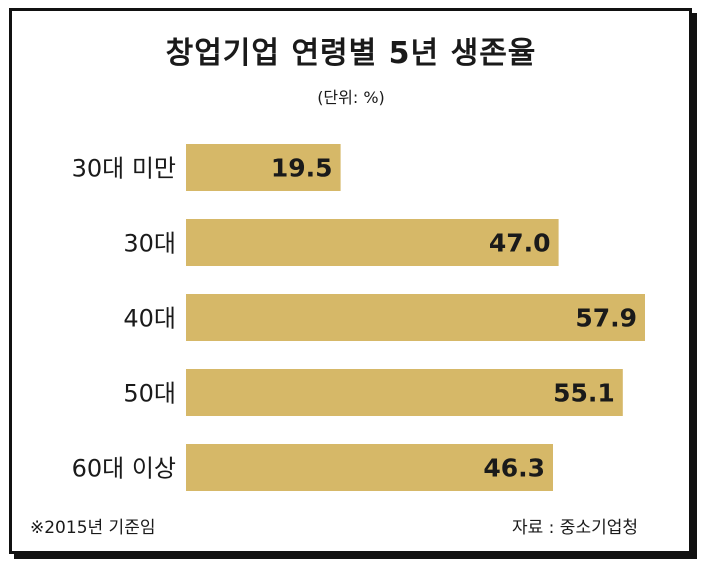 This screenshot has height=567, width=702. Describe the element at coordinates (606, 318) in the screenshot. I see `value-label: 57.9` at that location.